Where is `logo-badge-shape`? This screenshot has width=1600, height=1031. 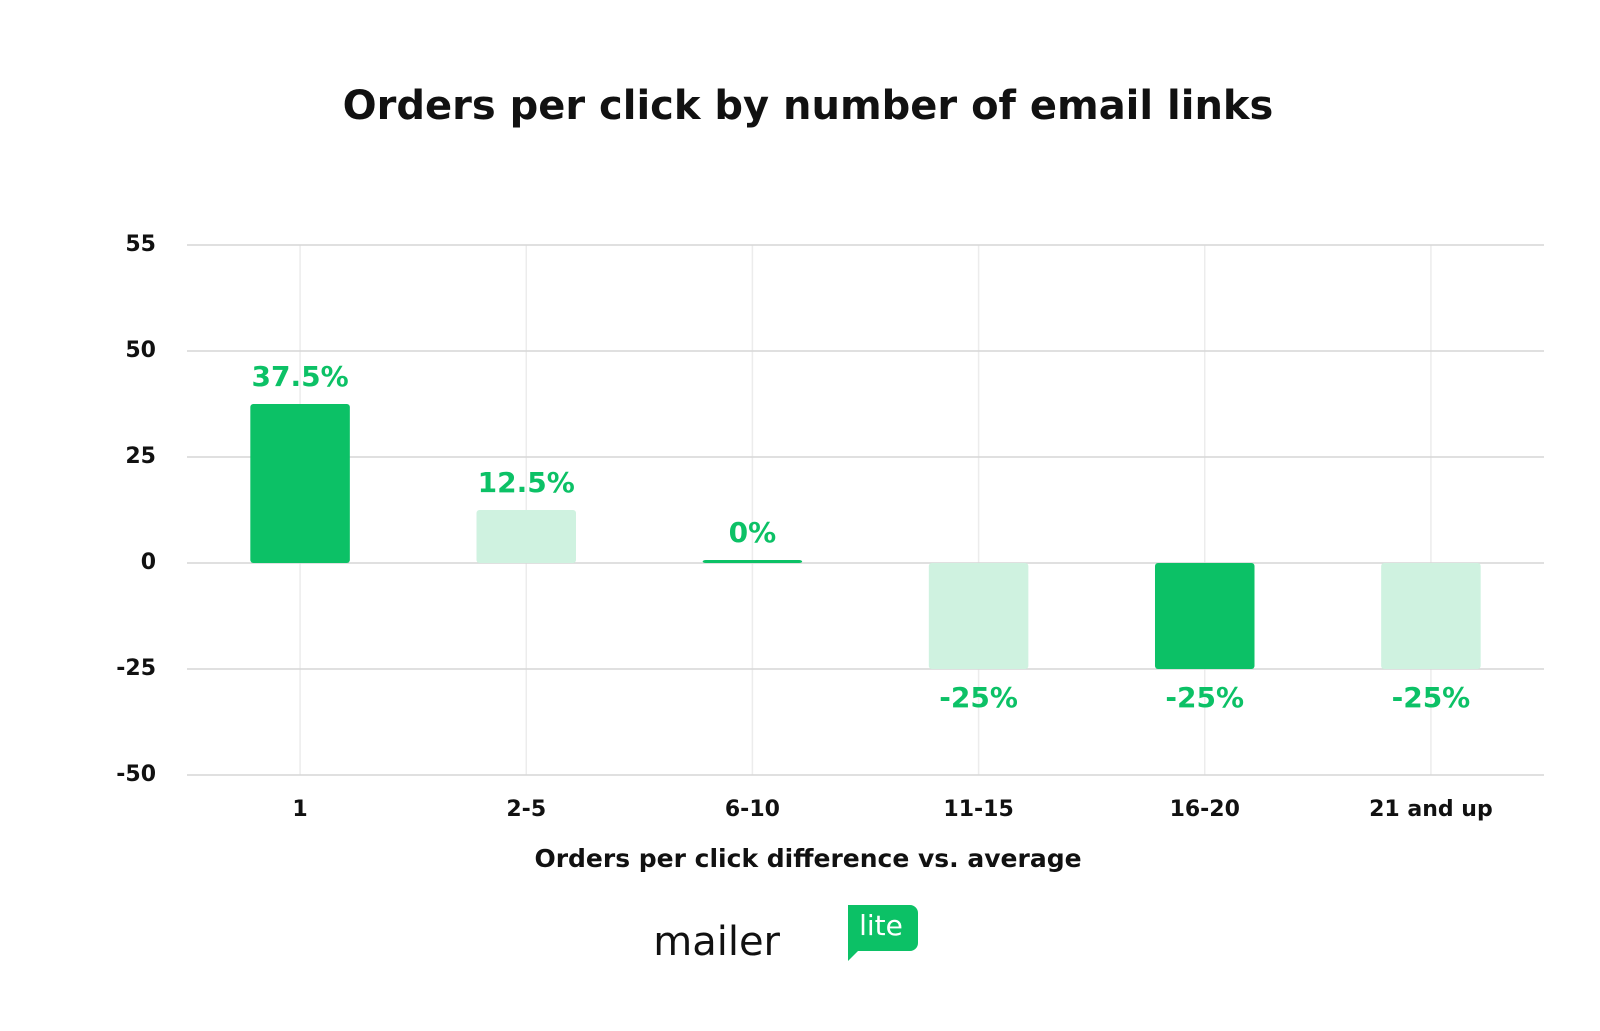 logo-badge-shape is located at coordinates (883, 933).